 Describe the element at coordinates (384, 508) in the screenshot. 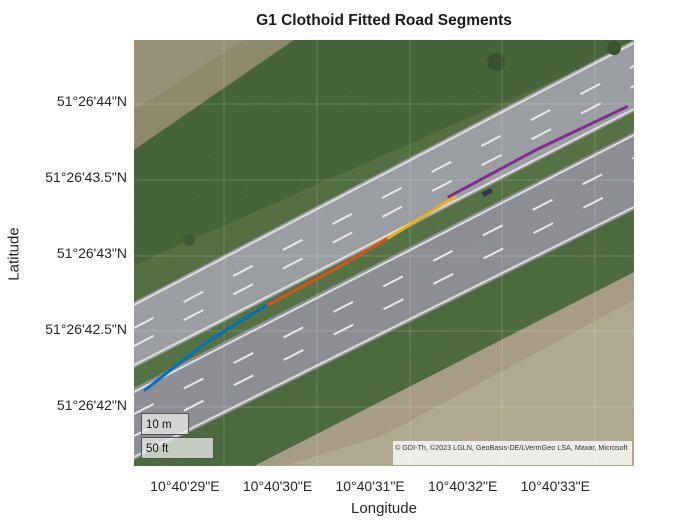

I see `x-axis-label: Longitude` at that location.